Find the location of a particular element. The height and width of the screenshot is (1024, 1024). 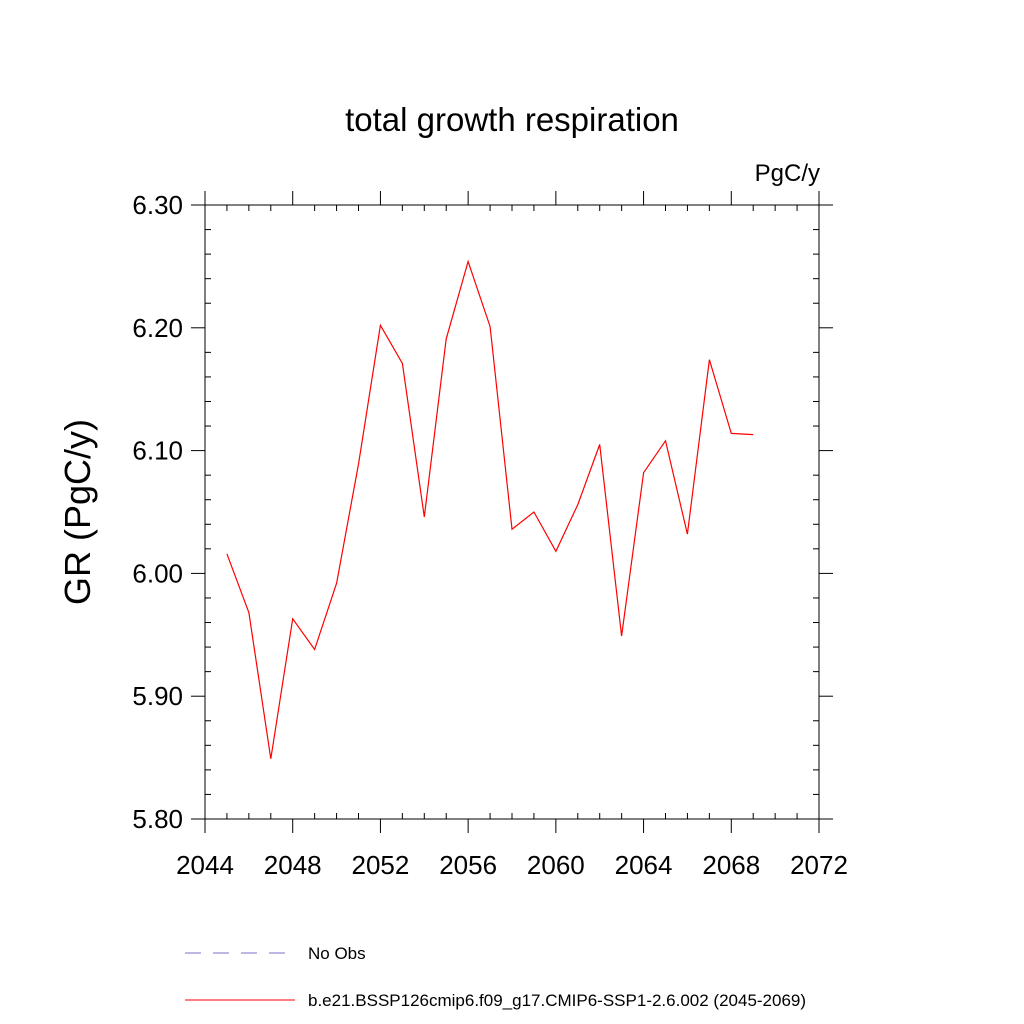

y-tick-label: 6.30 is located at coordinates (157, 205).